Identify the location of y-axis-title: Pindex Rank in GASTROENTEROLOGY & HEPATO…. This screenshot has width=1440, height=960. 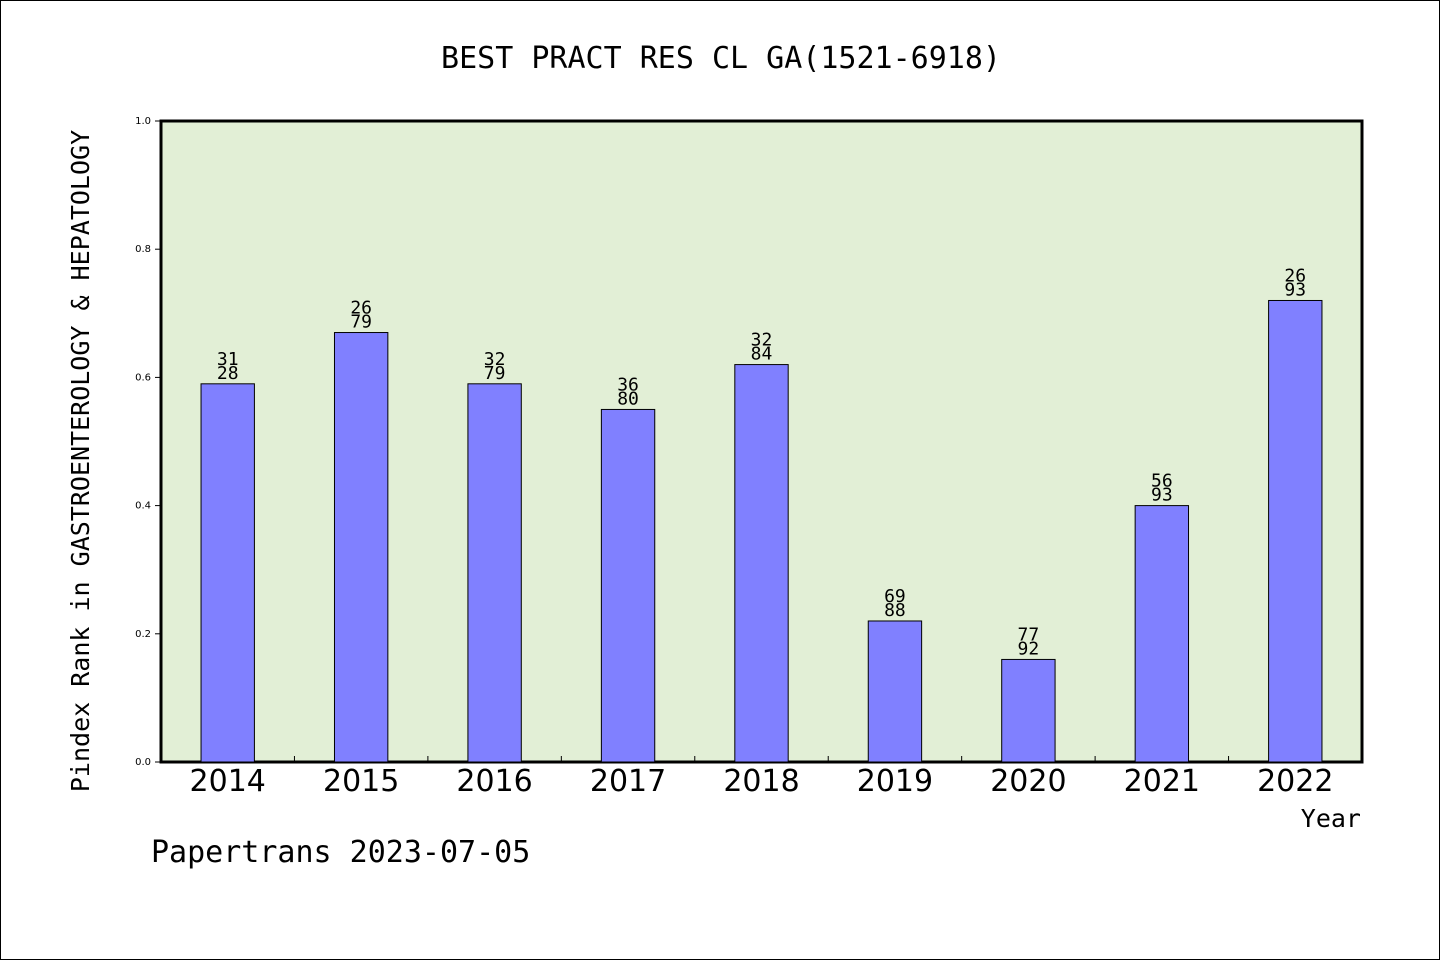
(80, 461).